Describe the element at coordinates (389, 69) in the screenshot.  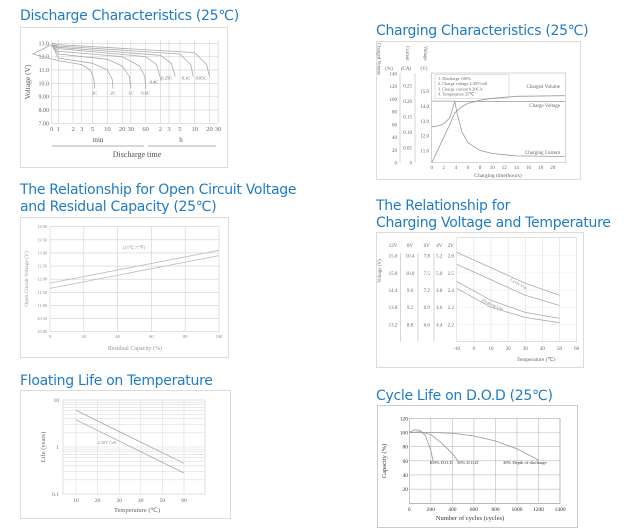
I see `axis-unit: (%)` at that location.